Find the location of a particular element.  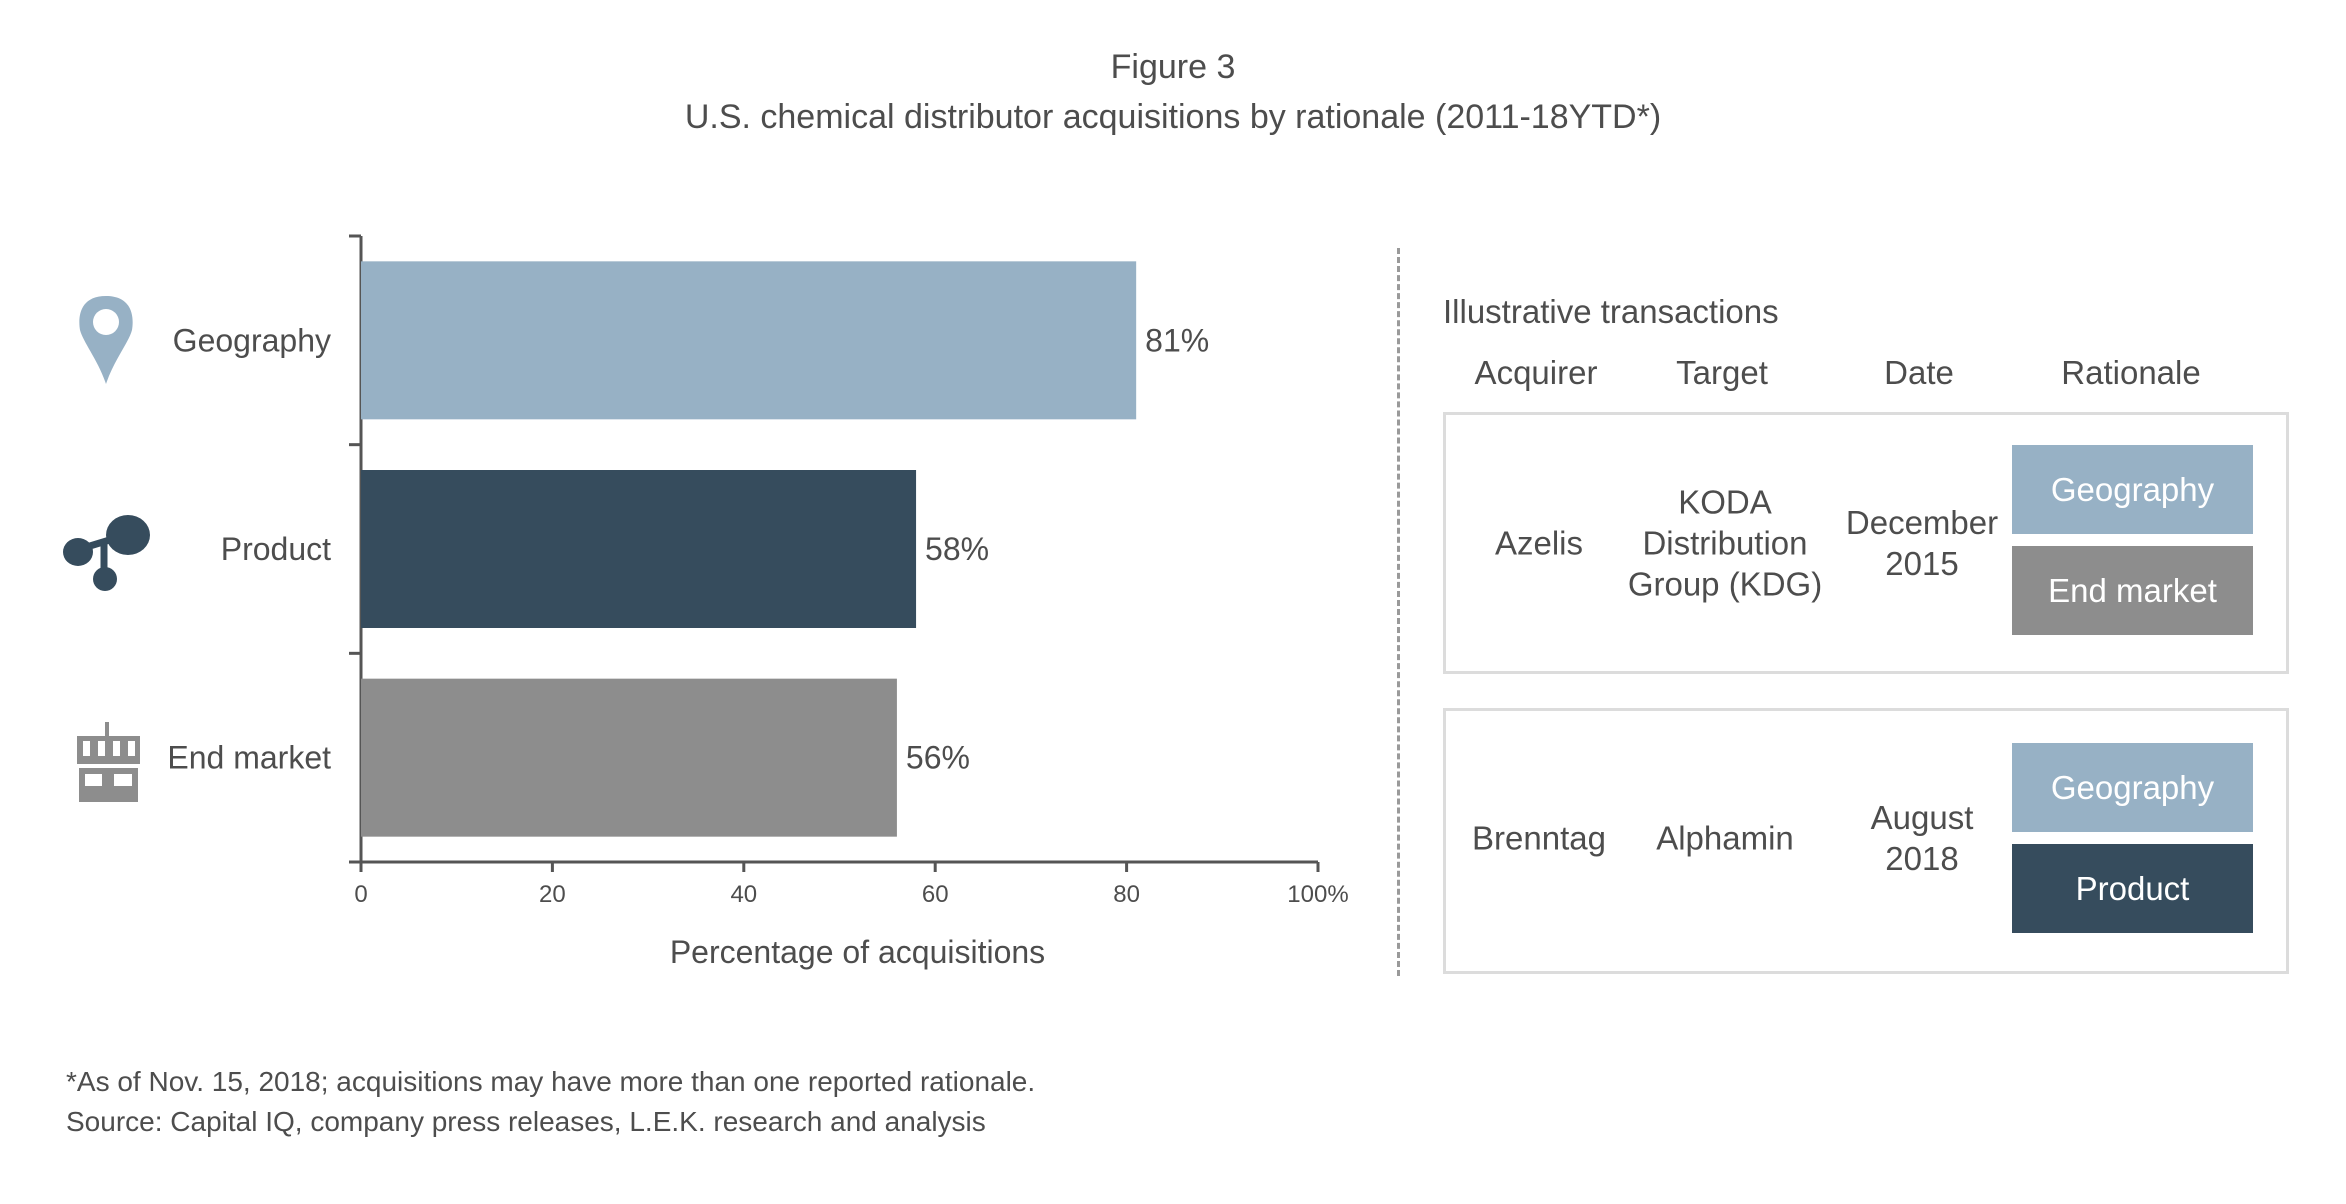

category-label-end-market: End market is located at coordinates (249, 758).